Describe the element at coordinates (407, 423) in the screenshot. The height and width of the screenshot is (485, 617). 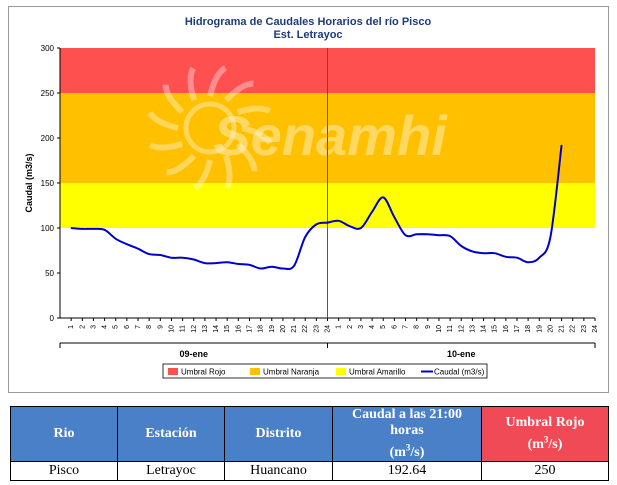
I see `header-caudal-label: Caudal a las 21:00 horas` at that location.